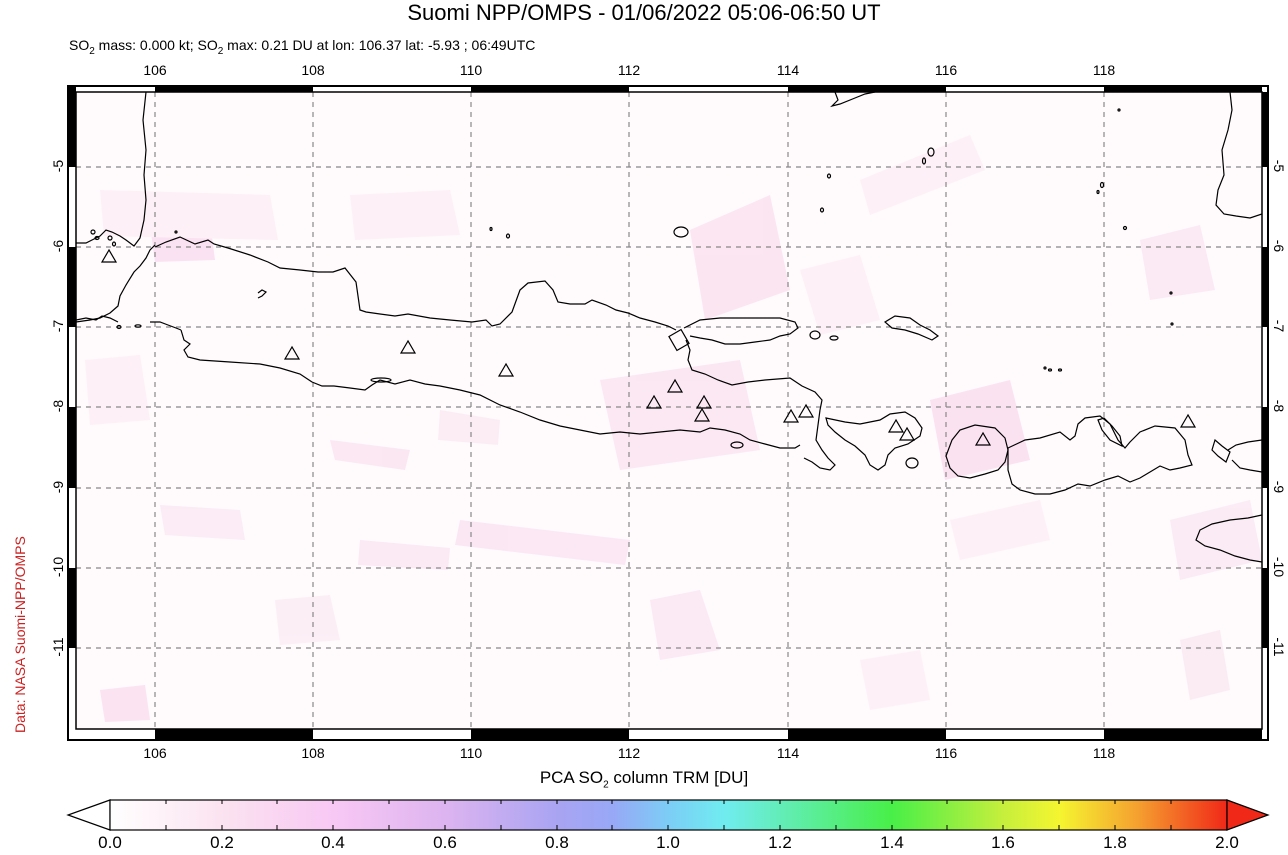 Image resolution: width=1288 pixels, height=855 pixels. I want to click on top-lon-tick: 108, so click(313, 70).